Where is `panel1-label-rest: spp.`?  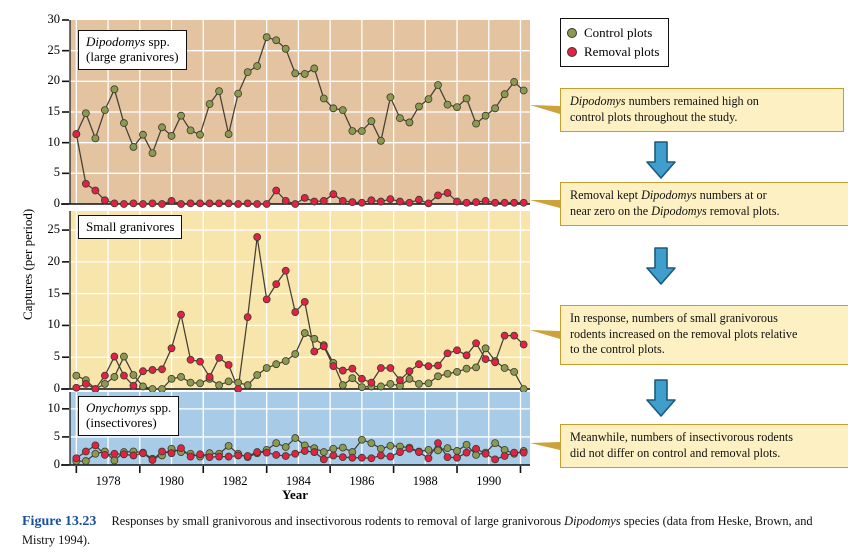 panel1-label-rest: spp. is located at coordinates (157, 41).